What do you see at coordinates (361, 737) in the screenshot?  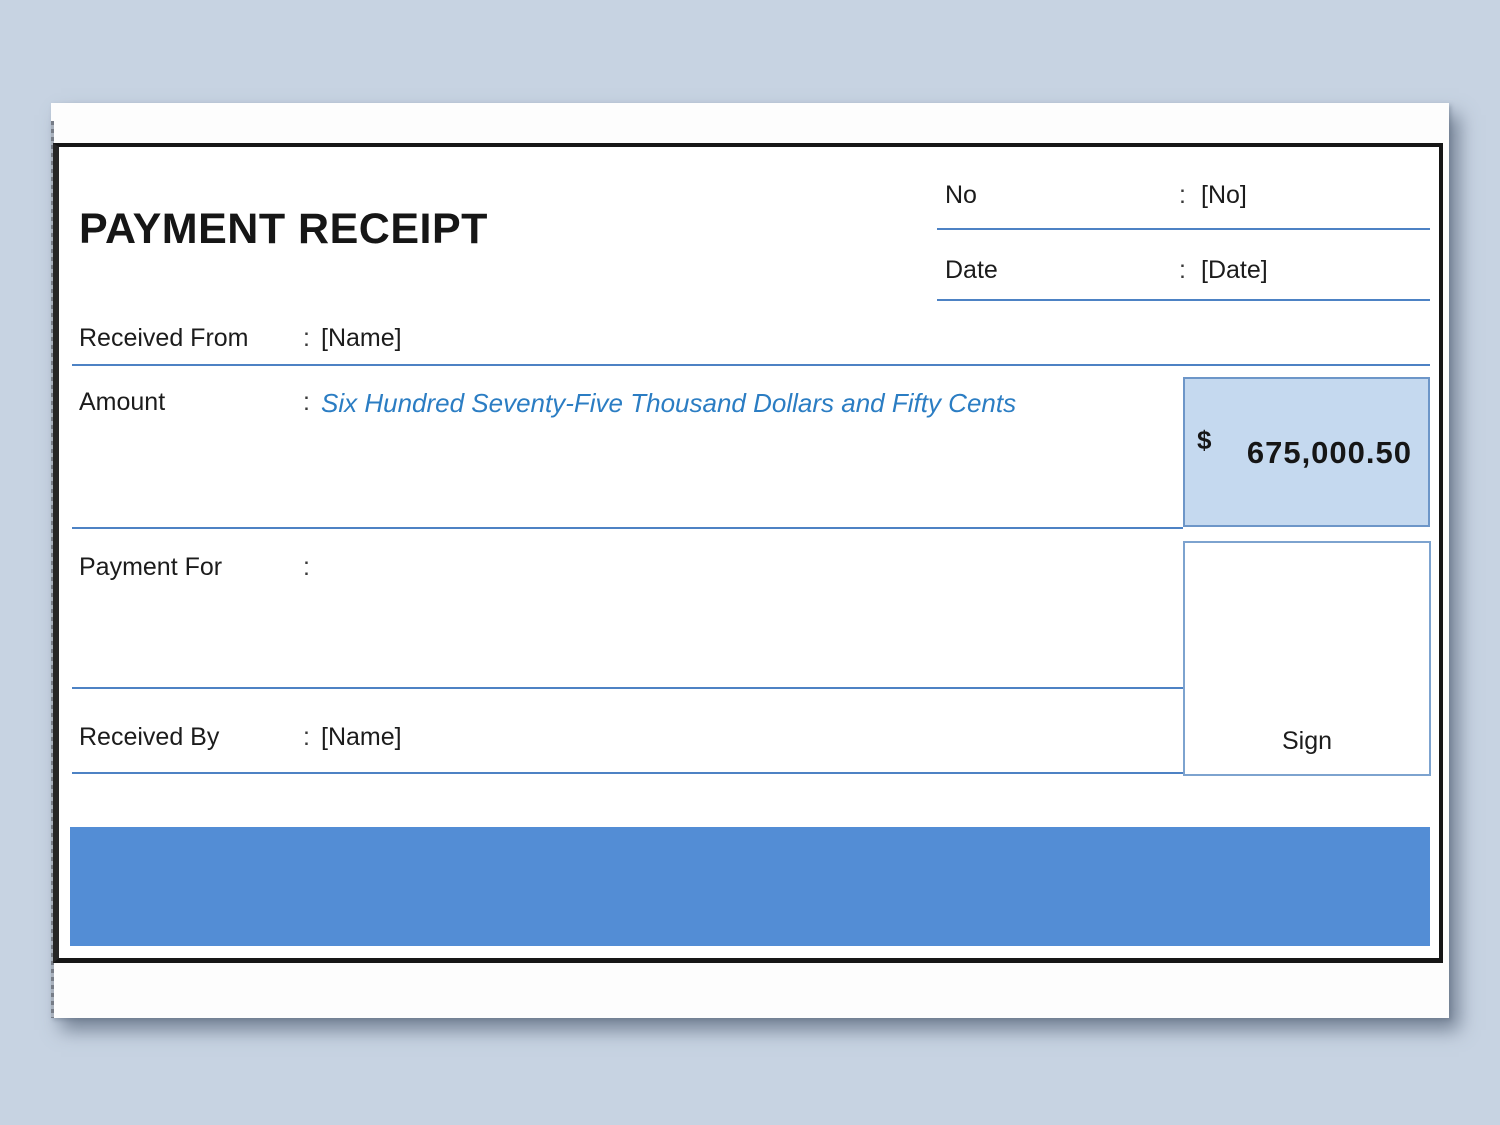 I see `received-by-value: [Name]` at bounding box center [361, 737].